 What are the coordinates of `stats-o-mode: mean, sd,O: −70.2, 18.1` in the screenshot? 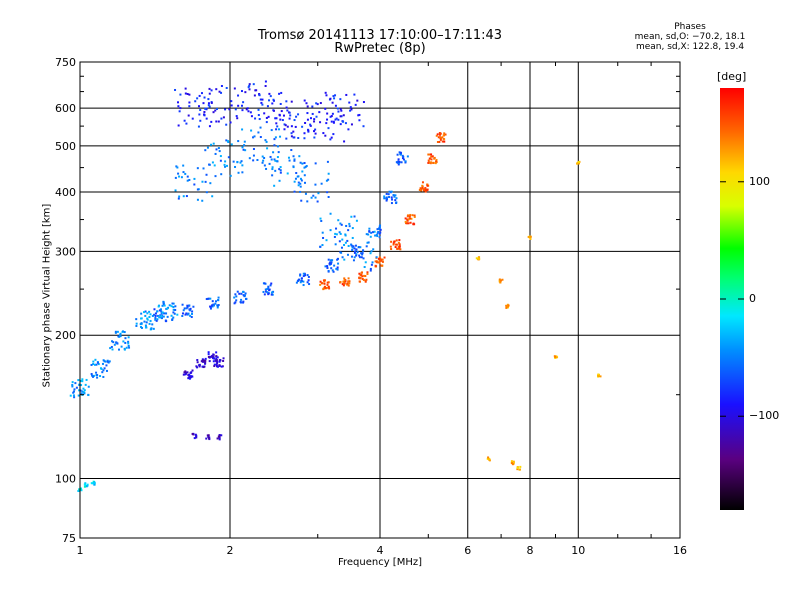 It's located at (690, 37).